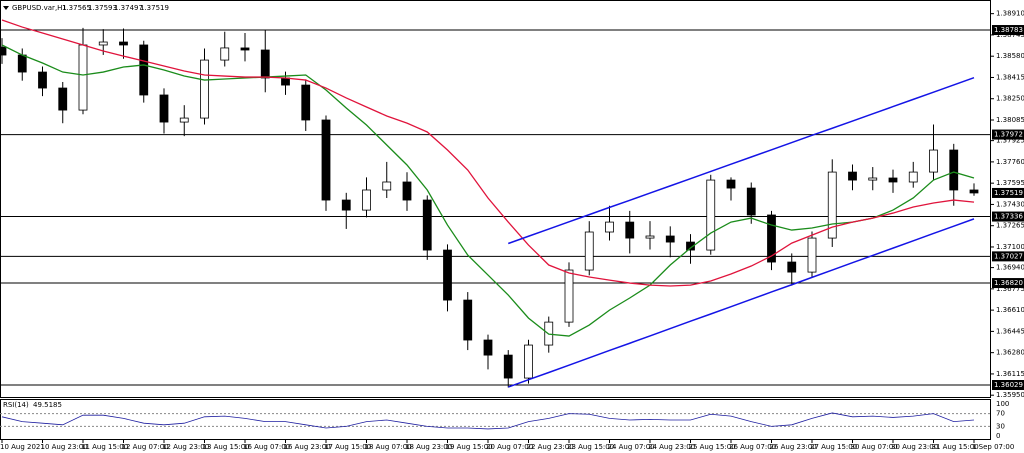 The height and width of the screenshot is (453, 1024). I want to click on rsi-tick-label: 70, so click(1000, 414).